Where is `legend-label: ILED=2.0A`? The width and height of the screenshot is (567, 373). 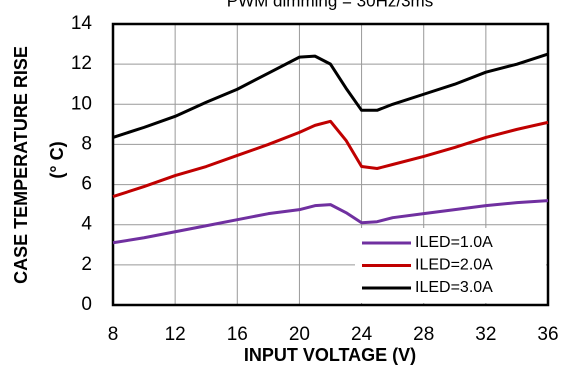
legend-label: ILED=2.0A is located at coordinates (454, 265).